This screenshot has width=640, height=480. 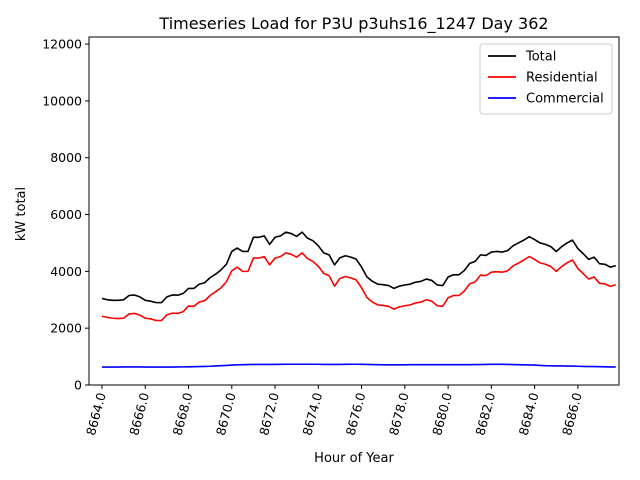 What do you see at coordinates (66, 271) in the screenshot?
I see `y-tick-label: 4000` at bounding box center [66, 271].